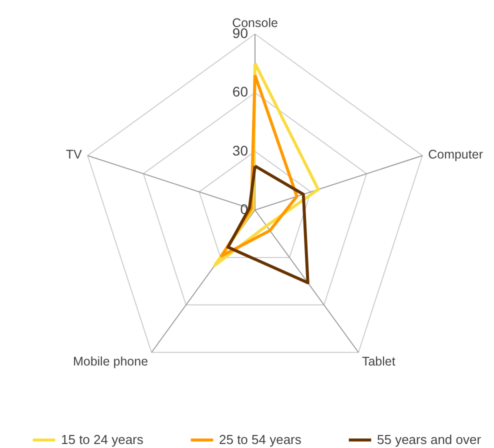 Image resolution: width=494 pixels, height=448 pixels. Describe the element at coordinates (74, 154) in the screenshot. I see `spoke-label: TV` at that location.